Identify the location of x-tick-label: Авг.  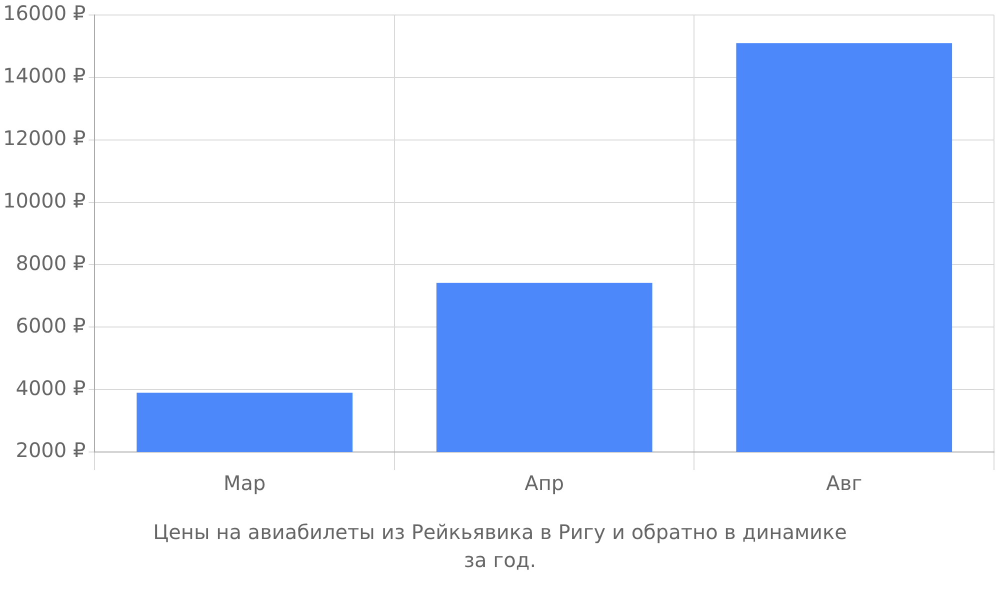
(844, 483).